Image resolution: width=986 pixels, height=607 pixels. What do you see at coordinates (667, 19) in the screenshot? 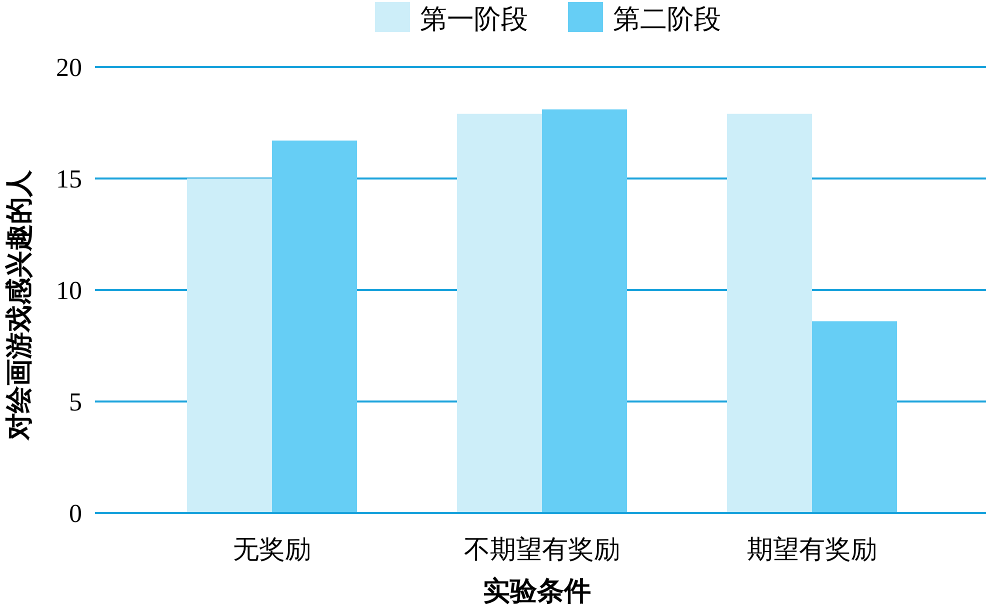
I see `legend-label: 第二阶段` at bounding box center [667, 19].